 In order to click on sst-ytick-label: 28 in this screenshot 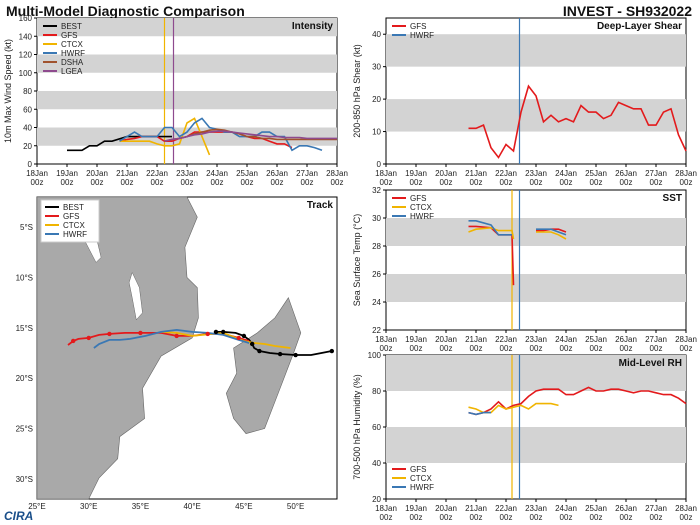, I will do `click(376, 246)`.